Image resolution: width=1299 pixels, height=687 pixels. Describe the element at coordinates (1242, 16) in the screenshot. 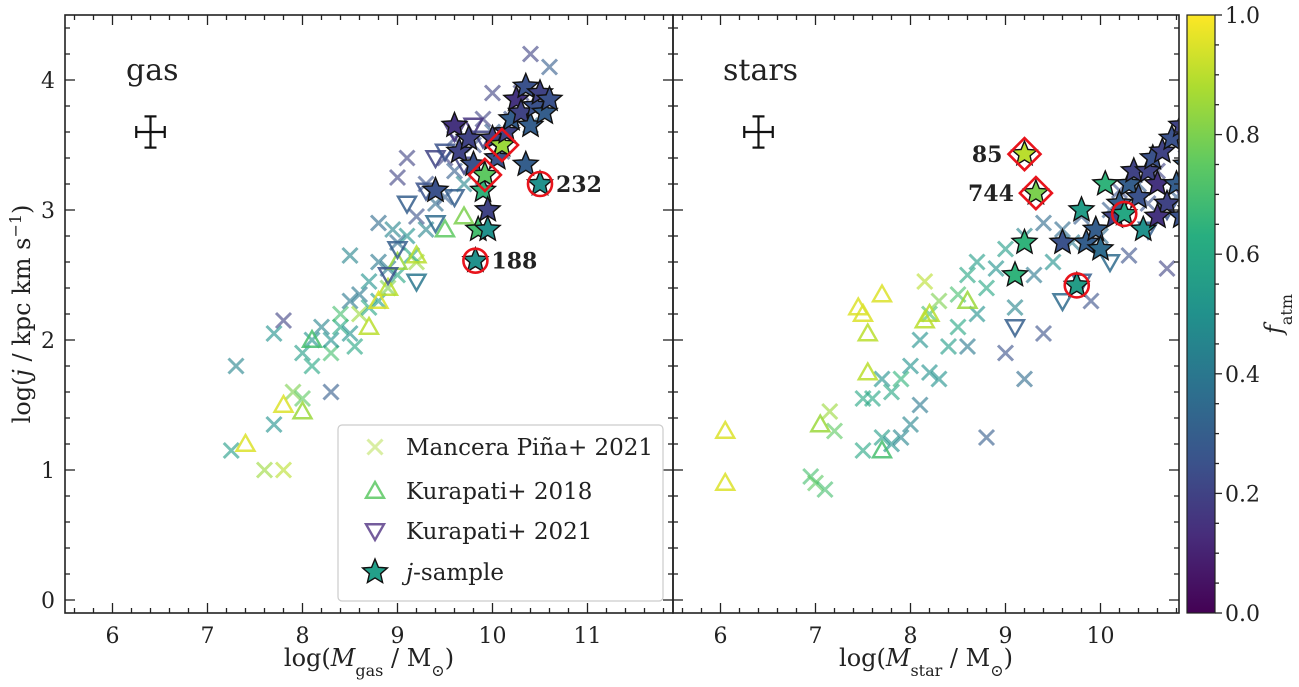

I see `colorbar-tick-label: 1.0` at that location.